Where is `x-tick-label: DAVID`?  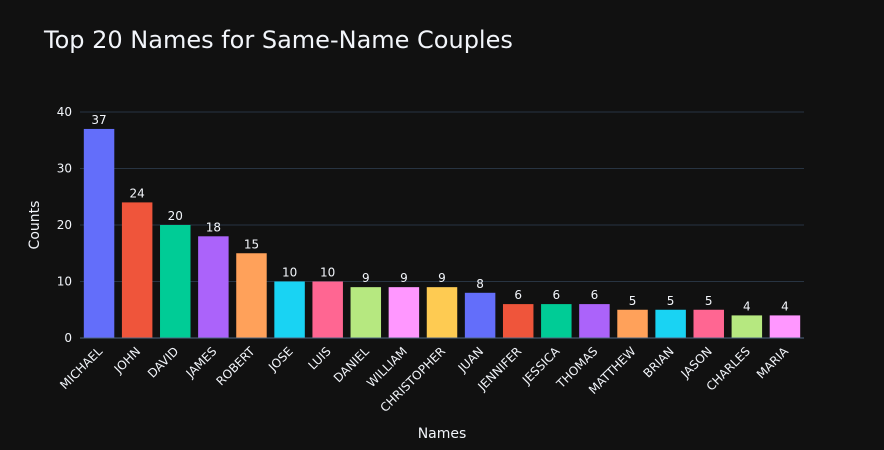 x-tick-label: DAVID is located at coordinates (163, 362).